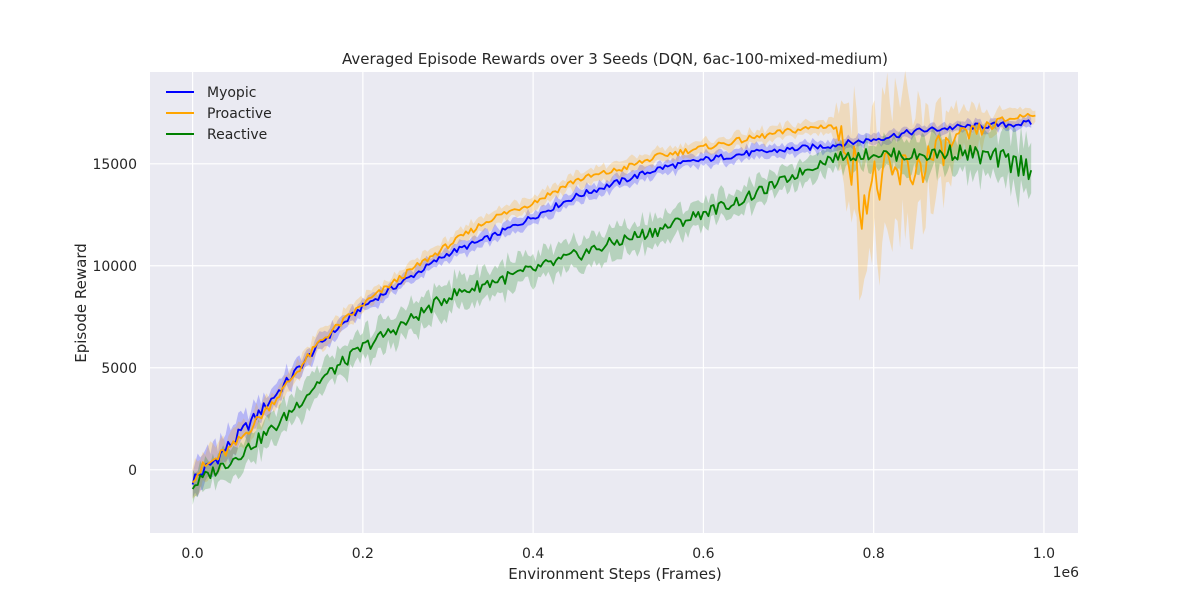  Describe the element at coordinates (81, 303) in the screenshot. I see `y-axis-label: Episode Reward` at that location.